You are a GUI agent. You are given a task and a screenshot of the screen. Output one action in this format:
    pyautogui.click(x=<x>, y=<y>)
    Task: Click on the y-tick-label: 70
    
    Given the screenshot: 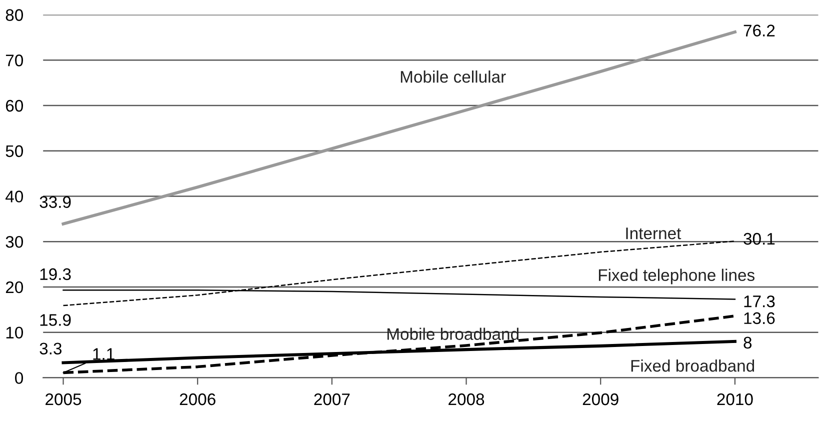 What is the action you would take?
    pyautogui.click(x=15, y=60)
    